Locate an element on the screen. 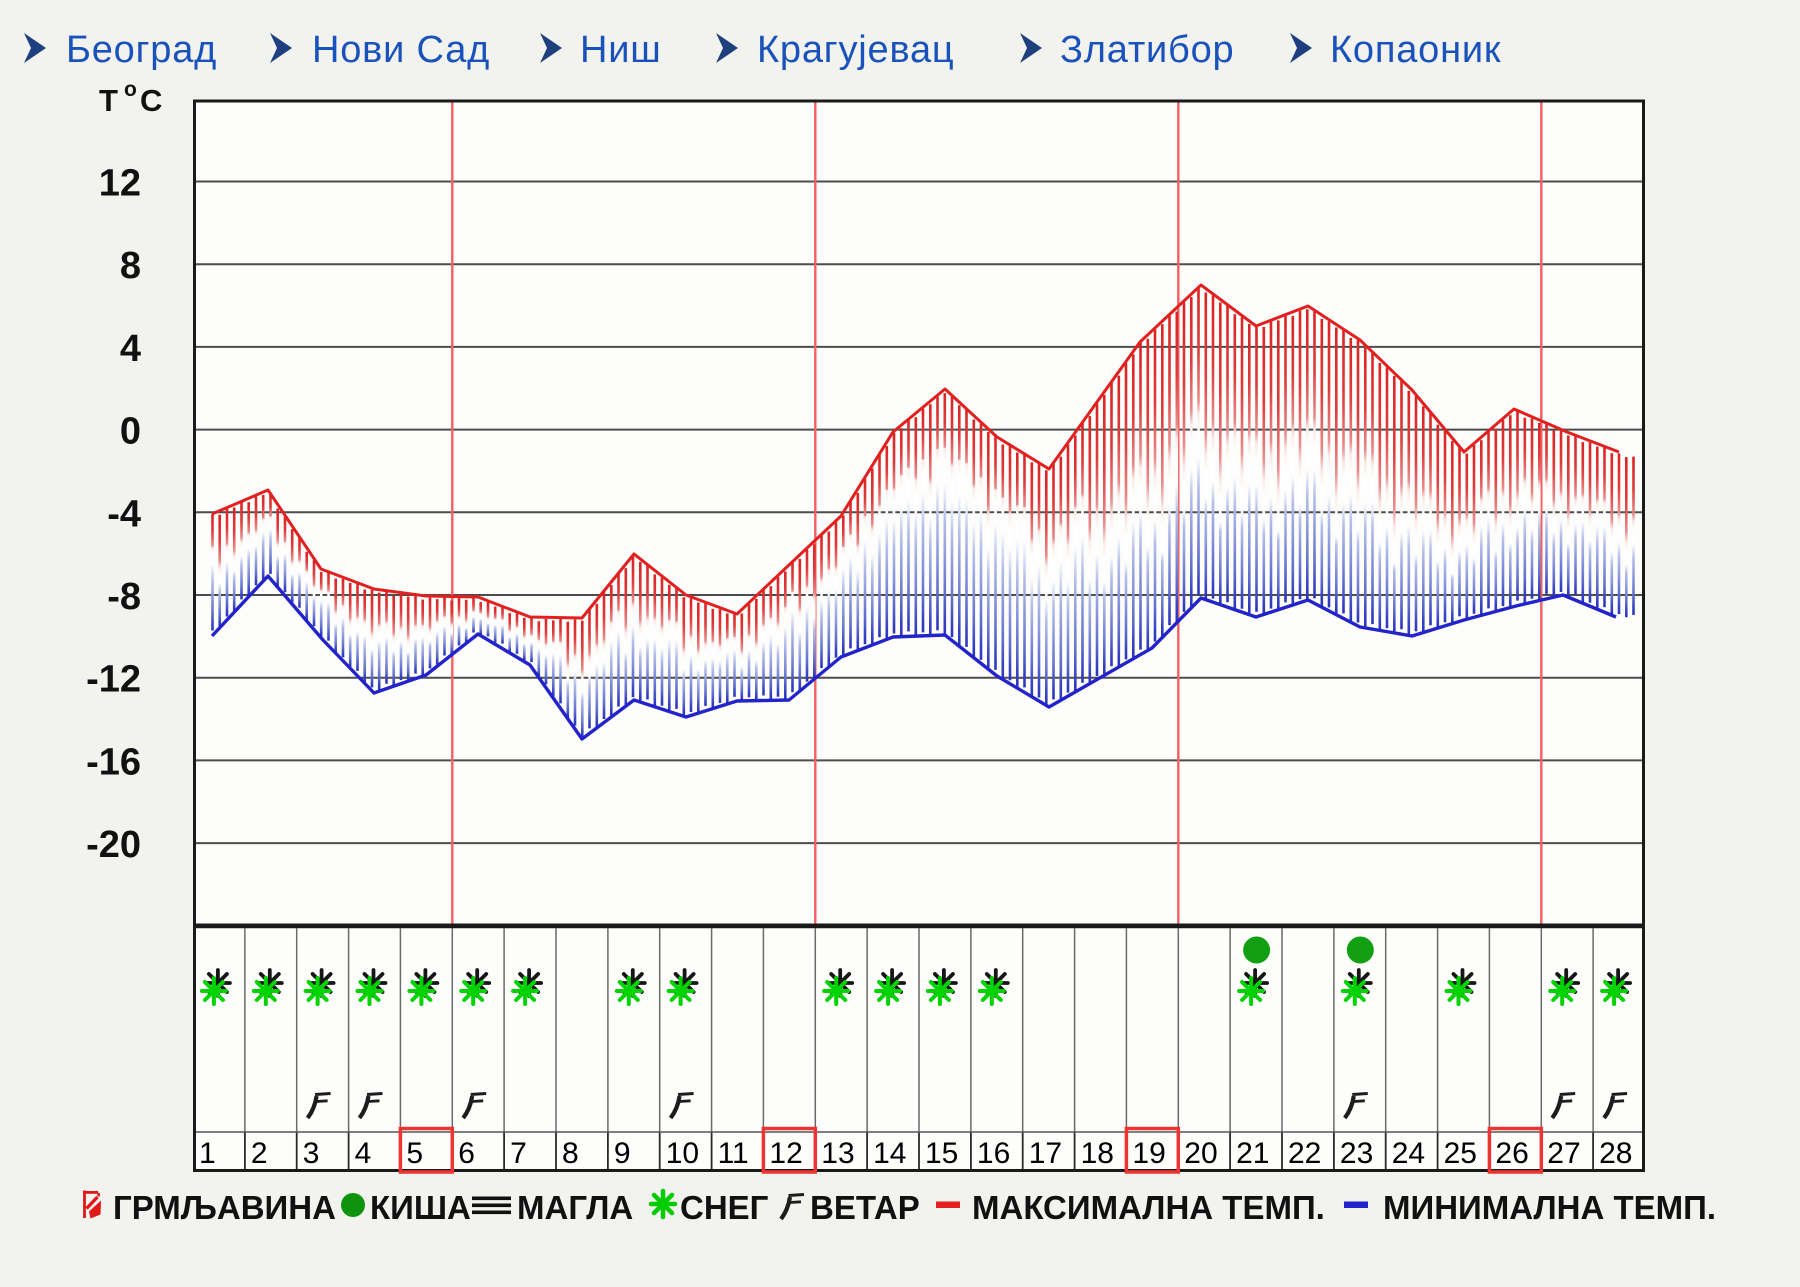 Image resolution: width=1800 pixels, height=1287 pixels. svg-text: МИНИМАЛНА ТЕМП. is located at coordinates (1549, 1207).